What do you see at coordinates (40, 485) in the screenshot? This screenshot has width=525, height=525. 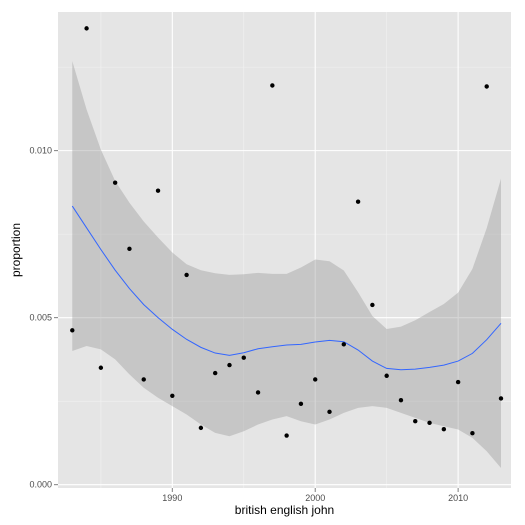 I see `y-tick-label: 0.000` at bounding box center [40, 485].